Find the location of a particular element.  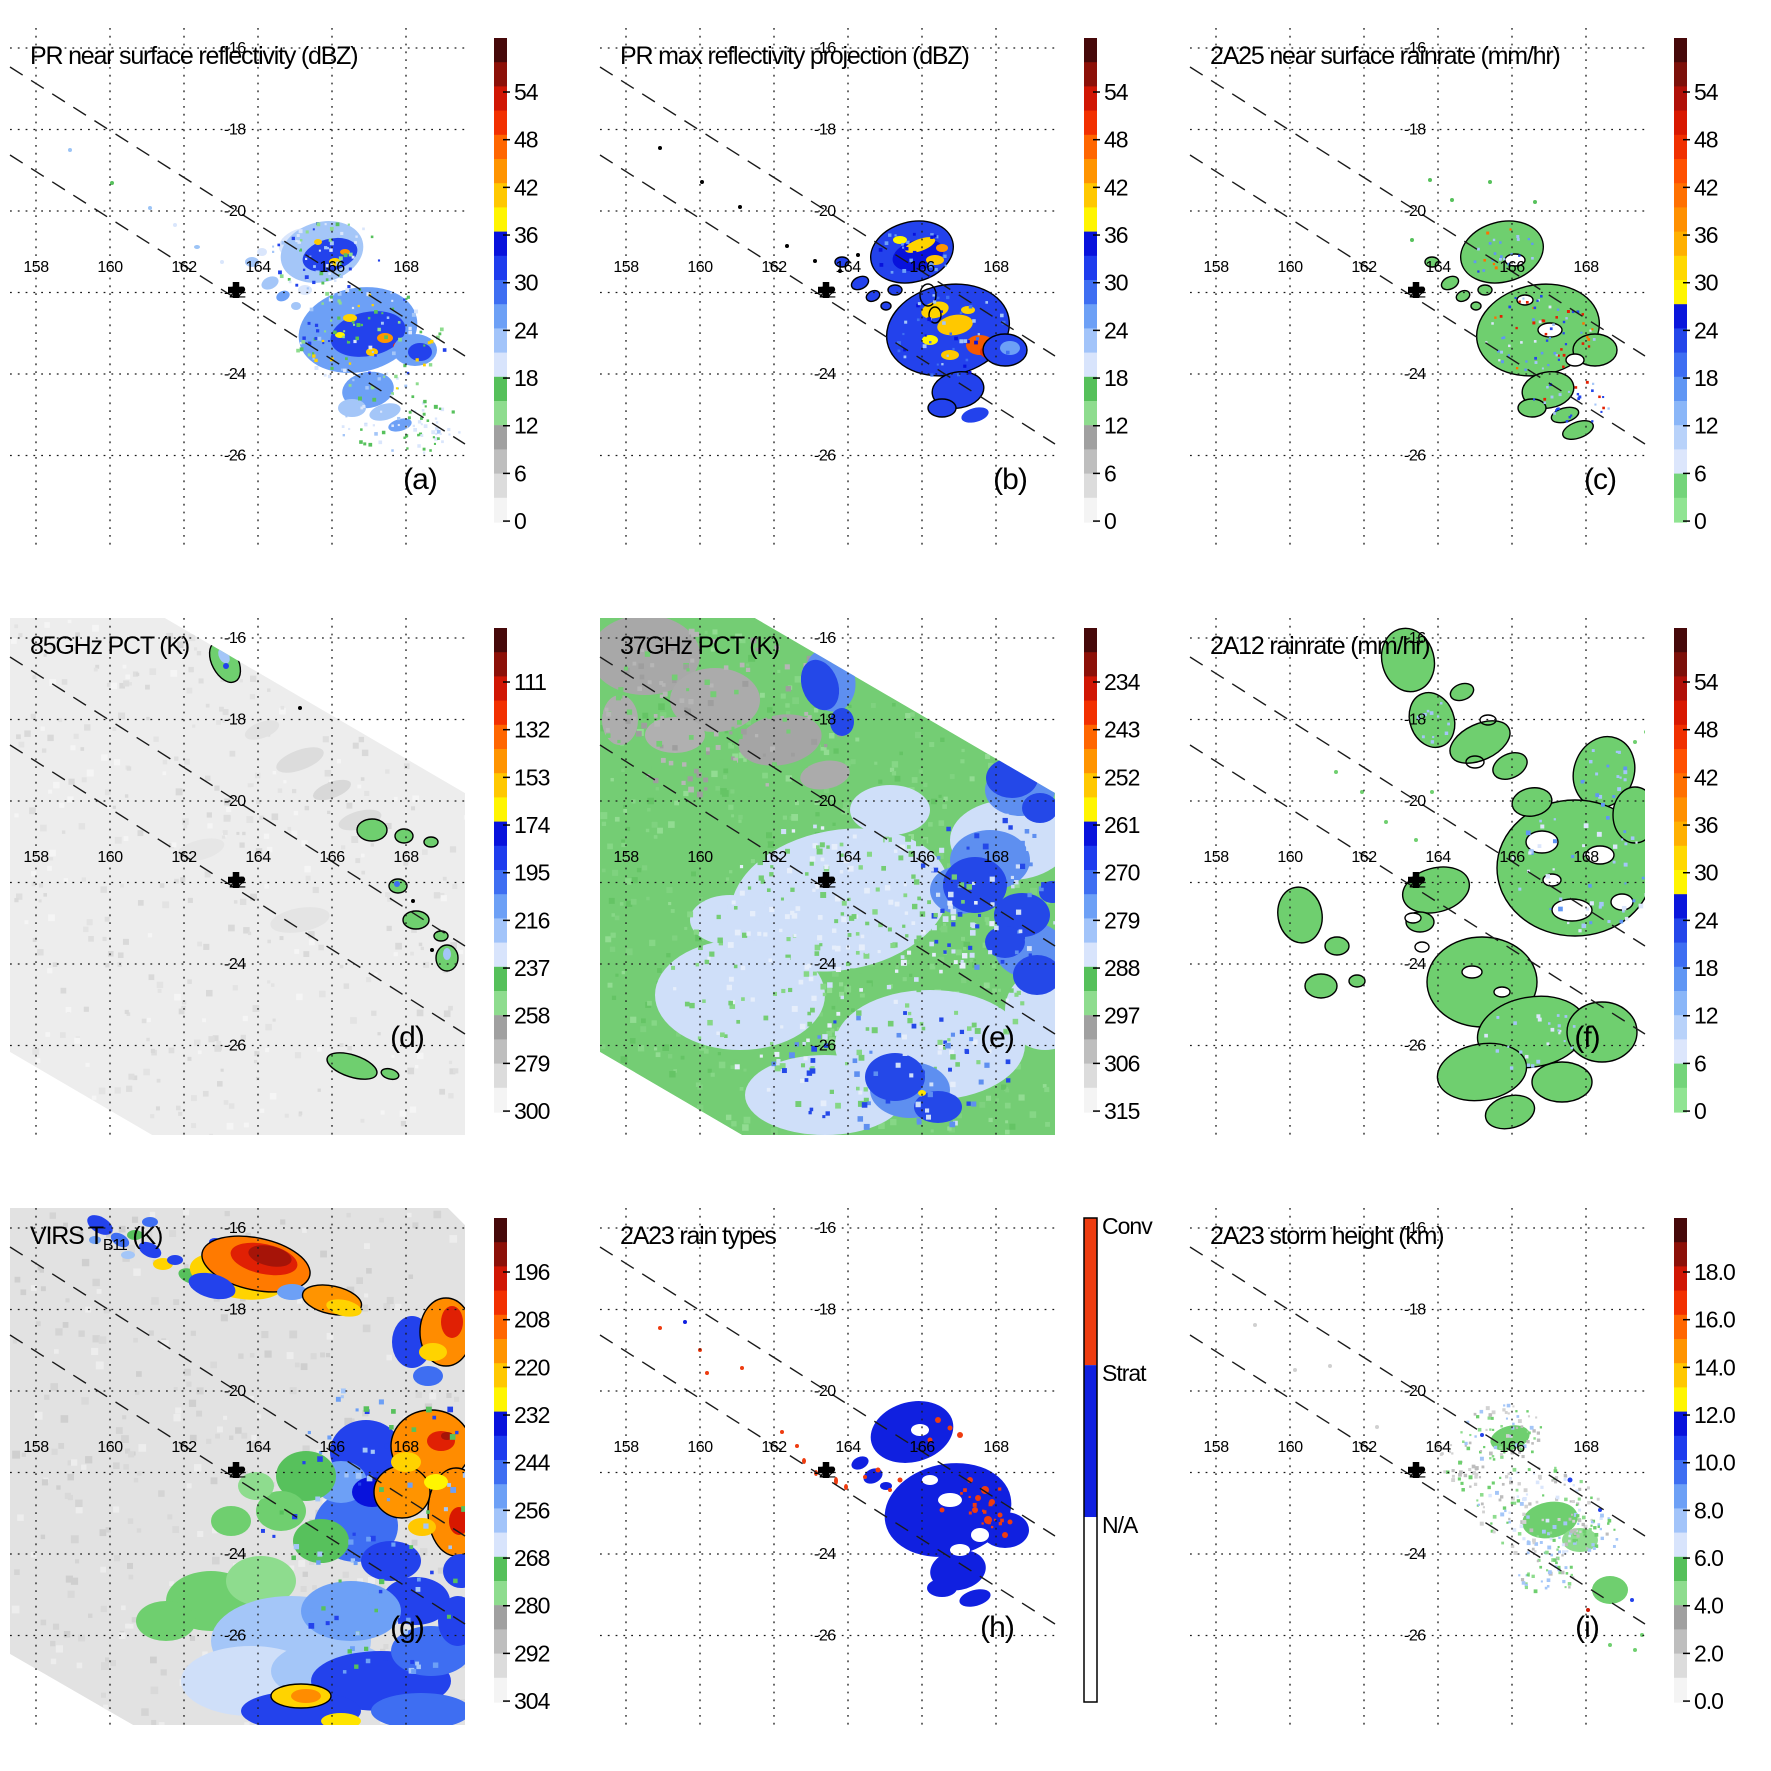

colorbar-tick-label: 243 is located at coordinates (1122, 730).